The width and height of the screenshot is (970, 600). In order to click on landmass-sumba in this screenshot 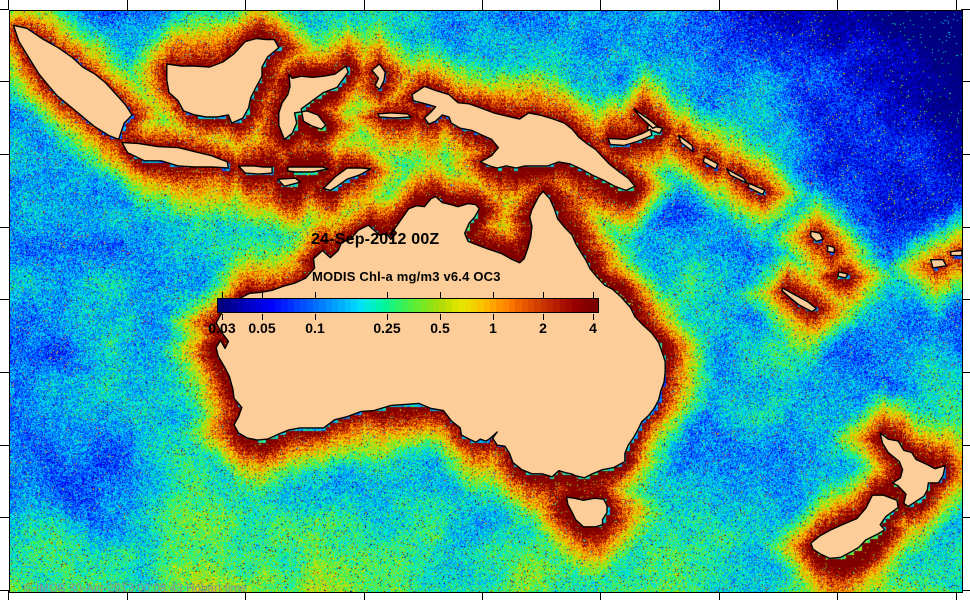, I will do `click(289, 182)`.